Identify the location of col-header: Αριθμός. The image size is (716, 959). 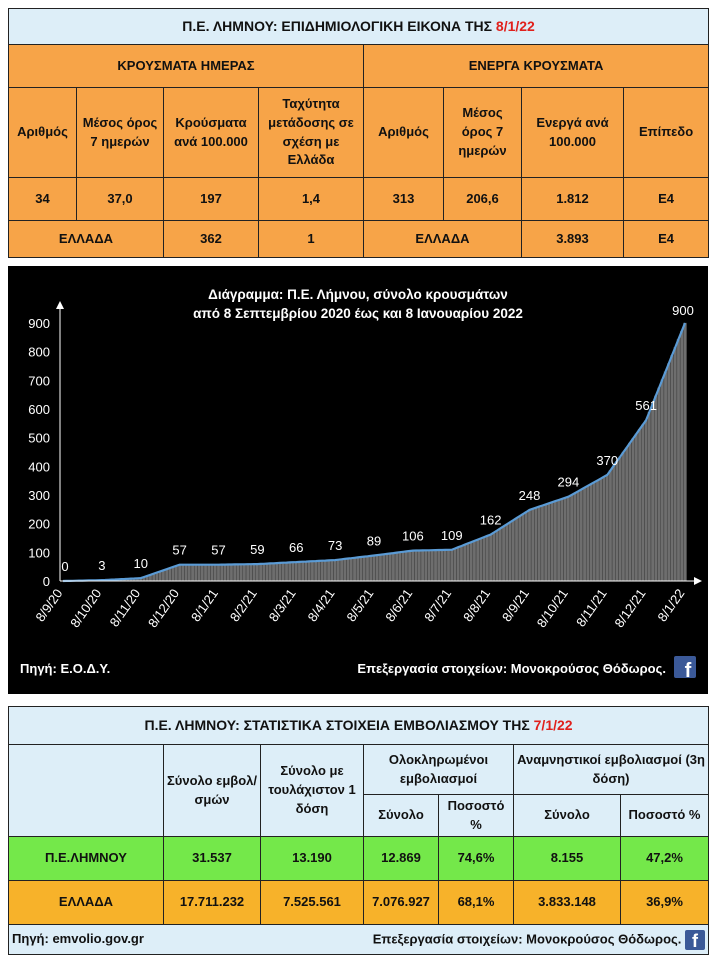
(403, 132).